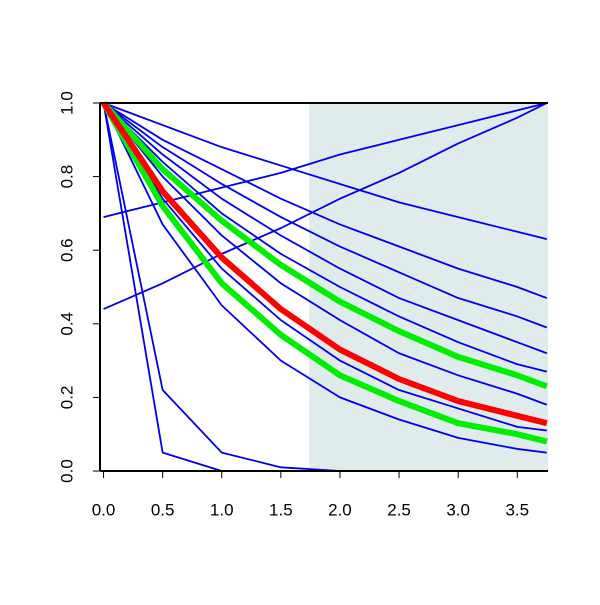 This screenshot has height=605, width=600. What do you see at coordinates (222, 509) in the screenshot?
I see `x-tick-label: 1.0` at bounding box center [222, 509].